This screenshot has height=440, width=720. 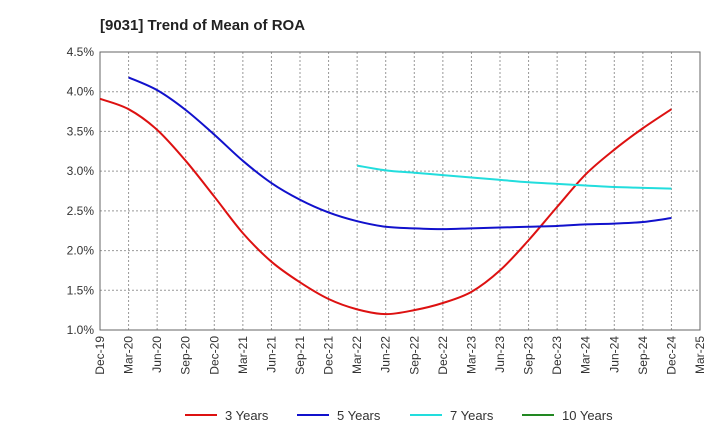 I want to click on x-tick-label: Sep-21, so click(x=300, y=355).